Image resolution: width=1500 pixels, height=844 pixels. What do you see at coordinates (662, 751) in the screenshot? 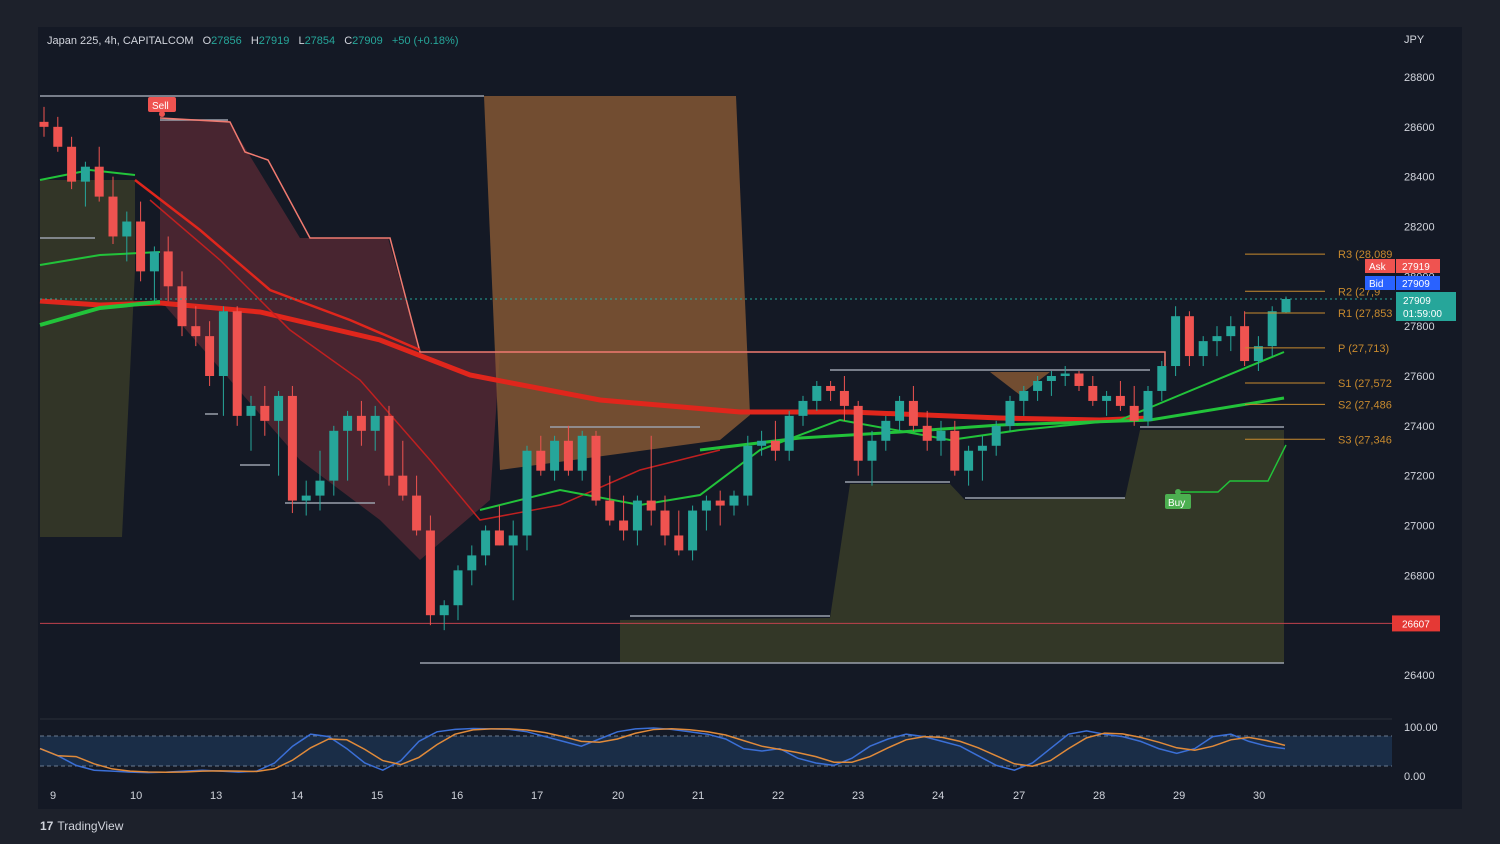
I see `stoch-d-line` at bounding box center [662, 751].